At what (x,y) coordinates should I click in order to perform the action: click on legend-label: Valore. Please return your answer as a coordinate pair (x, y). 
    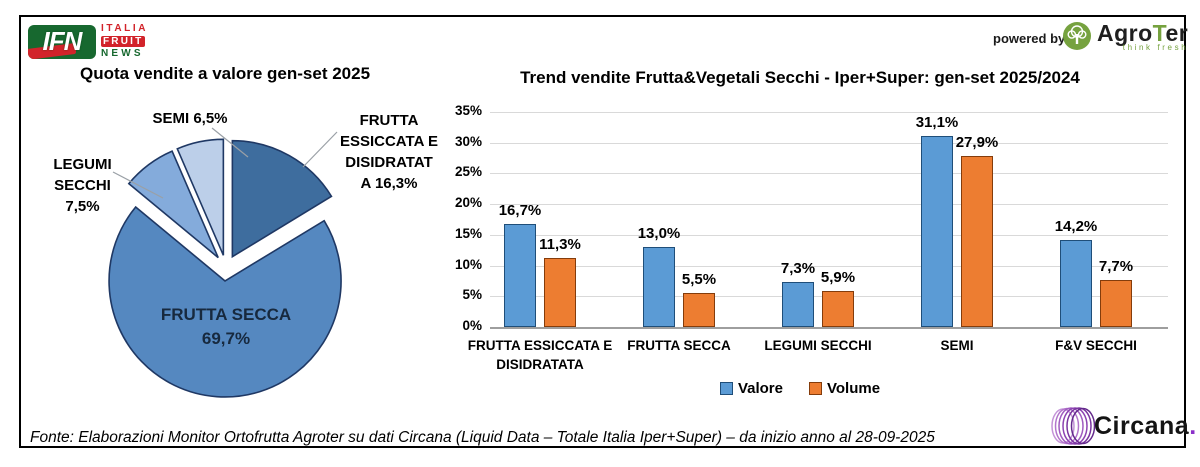
    Looking at the image, I should click on (760, 388).